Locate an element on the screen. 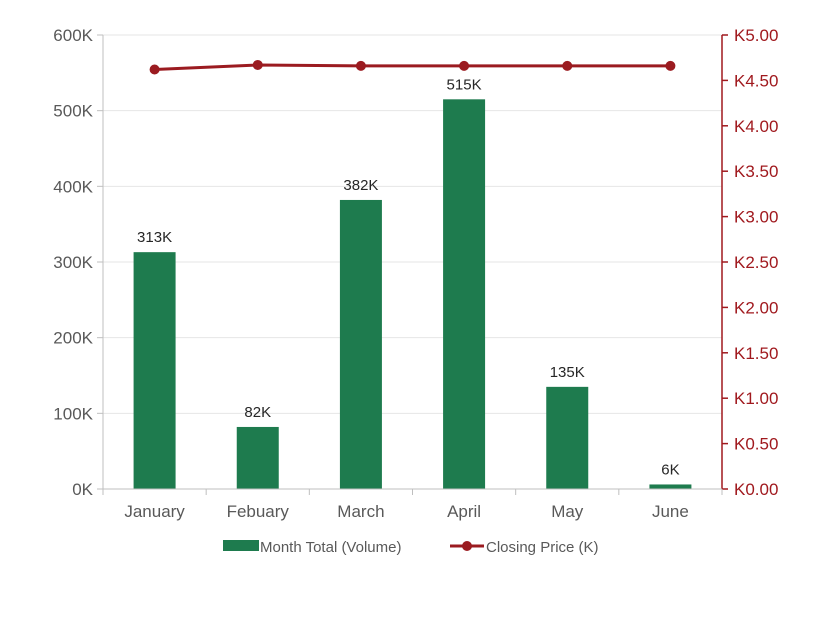  closing-price-path is located at coordinates (412, 67).